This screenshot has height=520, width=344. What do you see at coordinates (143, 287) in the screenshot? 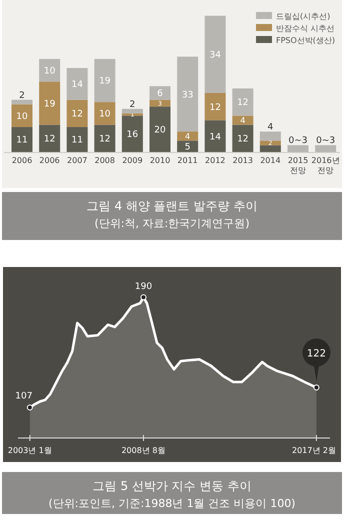
I see `data-label: 190` at bounding box center [143, 287].